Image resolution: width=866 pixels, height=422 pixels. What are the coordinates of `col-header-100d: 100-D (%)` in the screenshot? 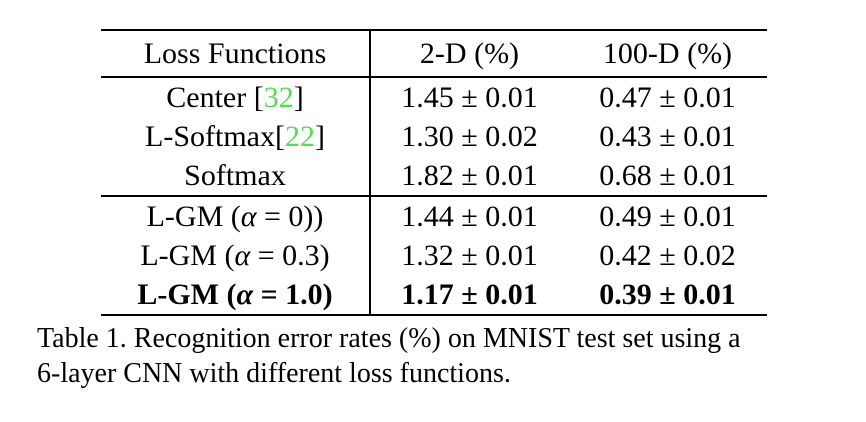 It's located at (667, 53).